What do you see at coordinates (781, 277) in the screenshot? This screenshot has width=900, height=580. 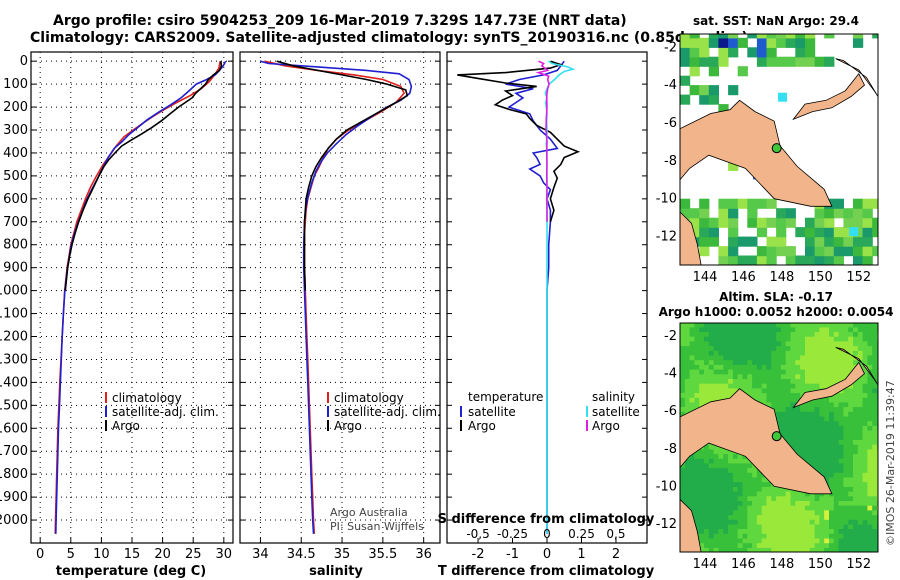 I see `lon-tick-label: 148` at bounding box center [781, 277].